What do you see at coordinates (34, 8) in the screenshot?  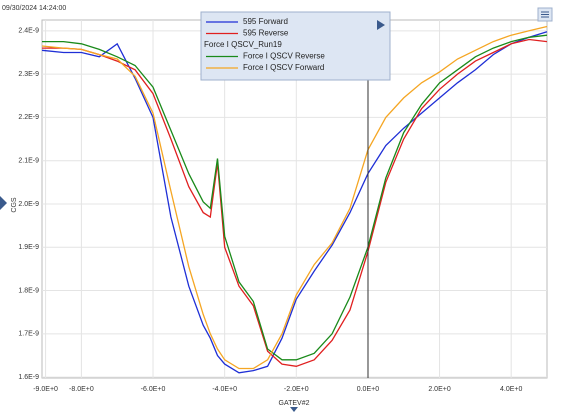 I see `timestamp: 09/30/2024 14:24:00` at bounding box center [34, 8].